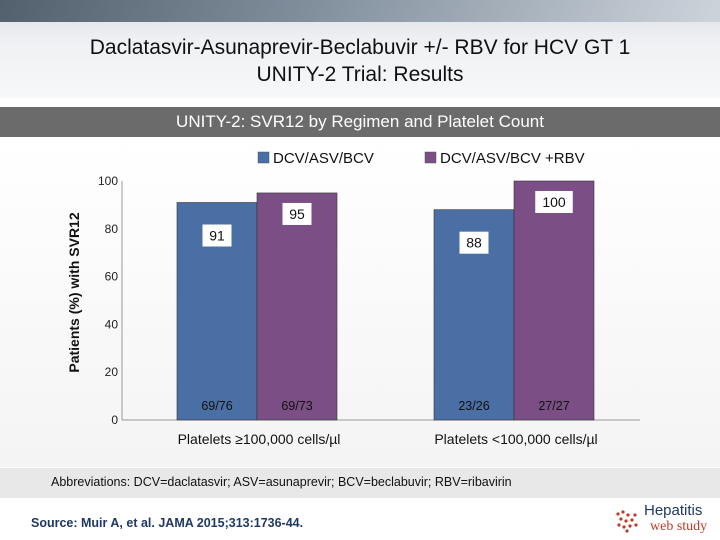  What do you see at coordinates (512, 158) in the screenshot?
I see `legend-label-2: DCV/ASV/BCV +RBV` at bounding box center [512, 158].